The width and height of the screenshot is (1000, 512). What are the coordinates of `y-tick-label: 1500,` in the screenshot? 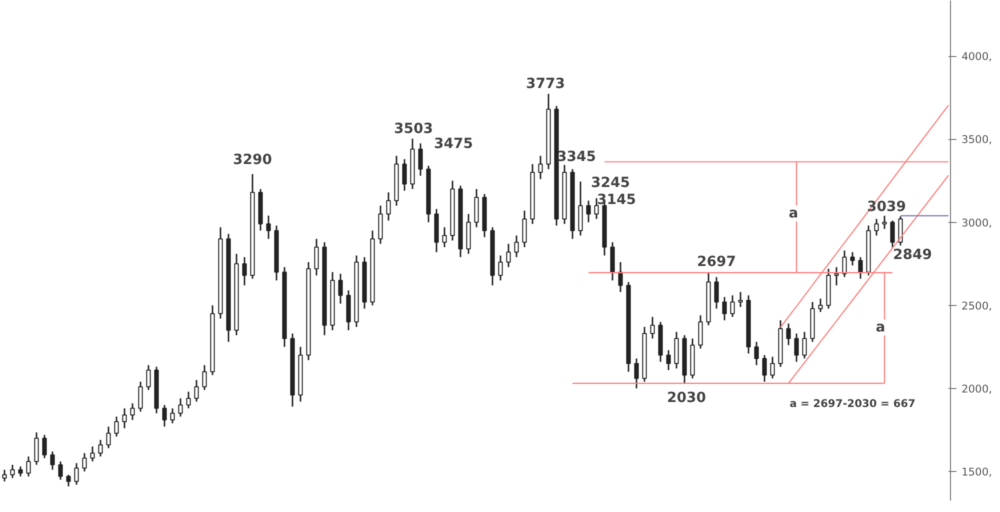 It's located at (977, 471).